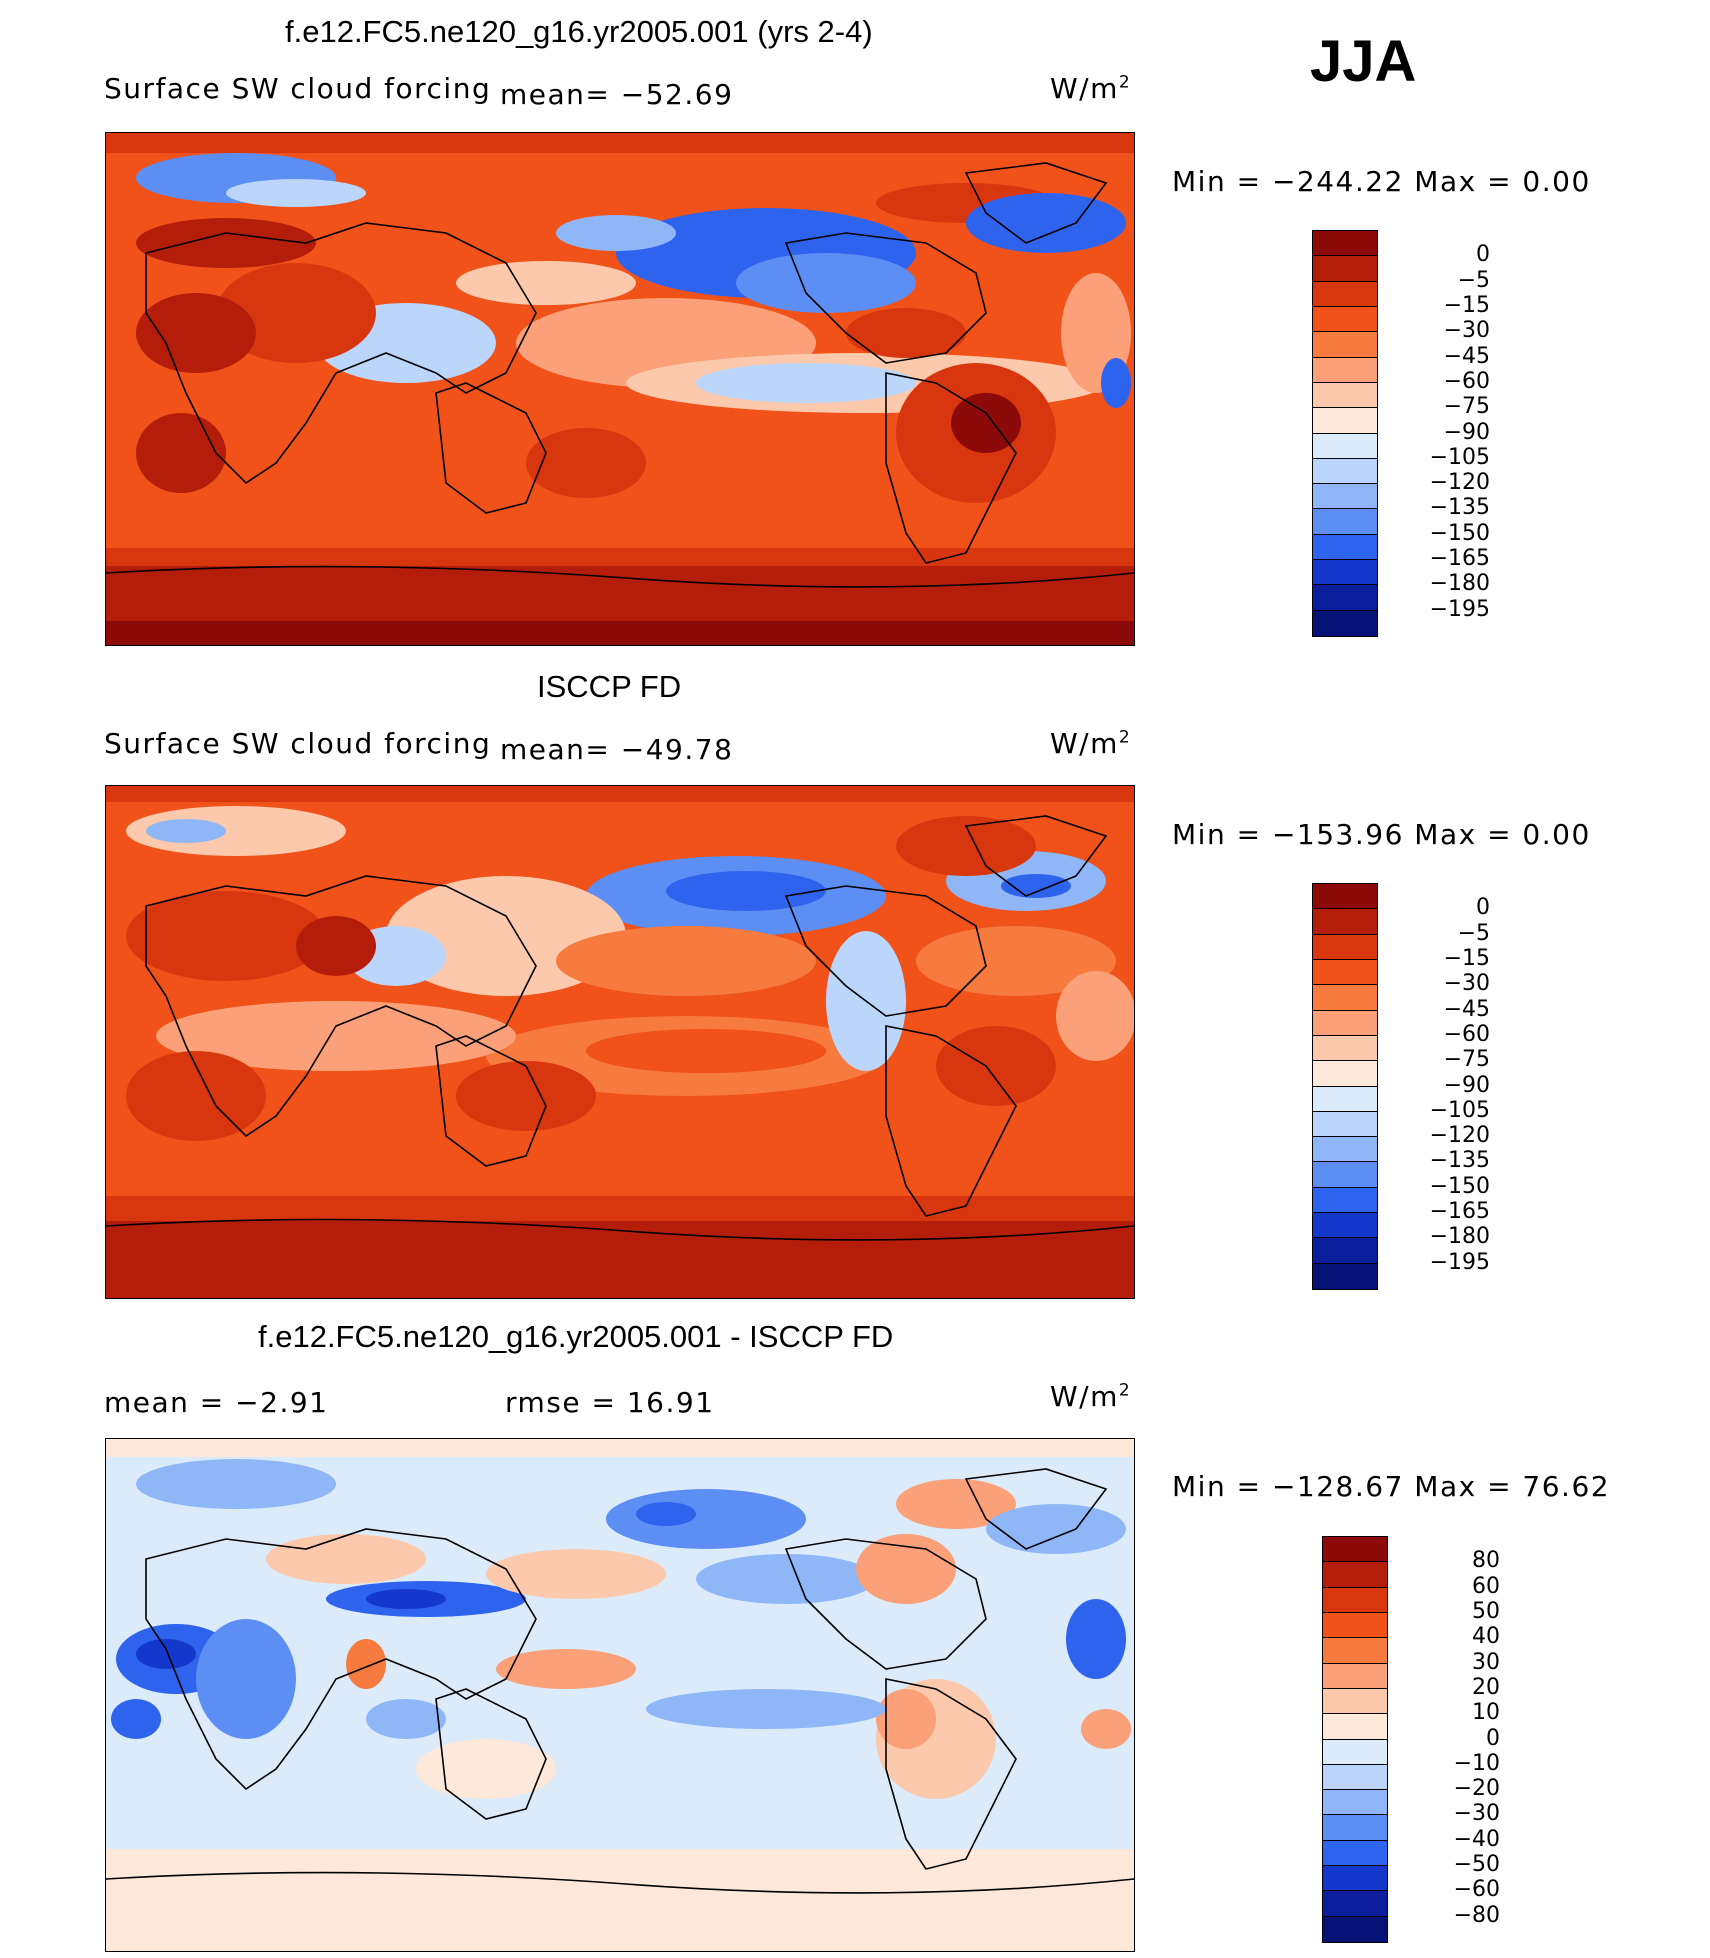 The image size is (1710, 1958). What do you see at coordinates (1486, 1637) in the screenshot?
I see `colorbar-level-label: 40` at bounding box center [1486, 1637].